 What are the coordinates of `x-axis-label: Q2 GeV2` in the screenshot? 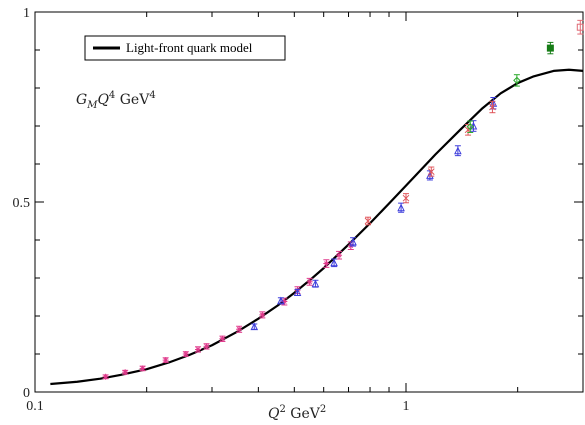 It's located at (297, 413).